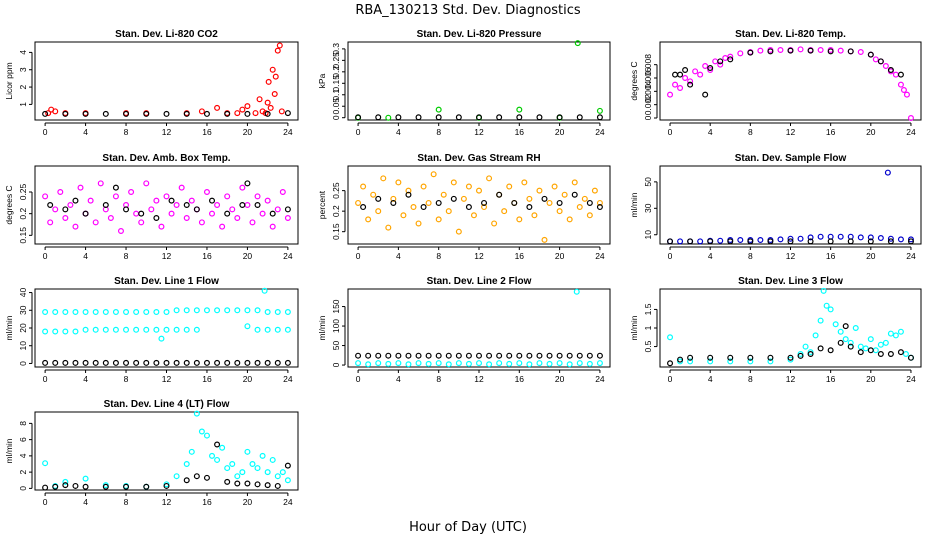  What do you see at coordinates (25, 78) in the screenshot?
I see `y-axis: 1 2 3 4` at bounding box center [25, 78].